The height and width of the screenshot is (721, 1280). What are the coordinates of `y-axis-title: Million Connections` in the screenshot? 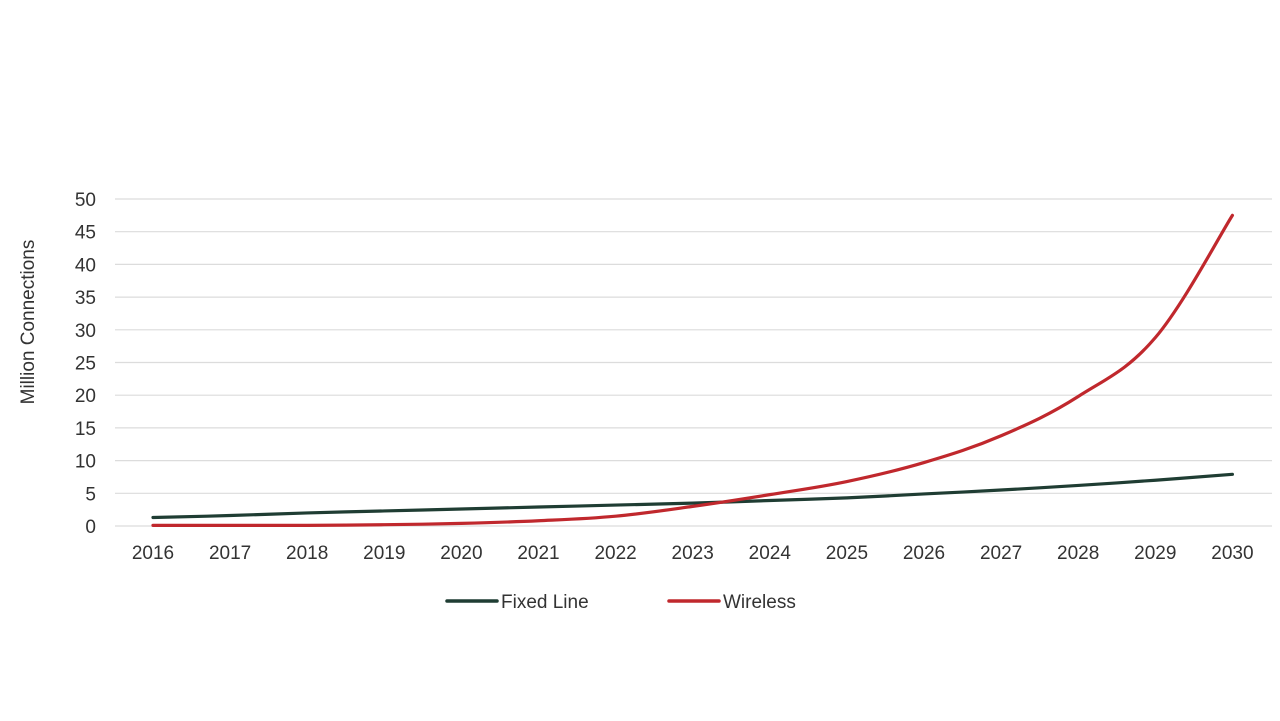 It's located at (28, 322).